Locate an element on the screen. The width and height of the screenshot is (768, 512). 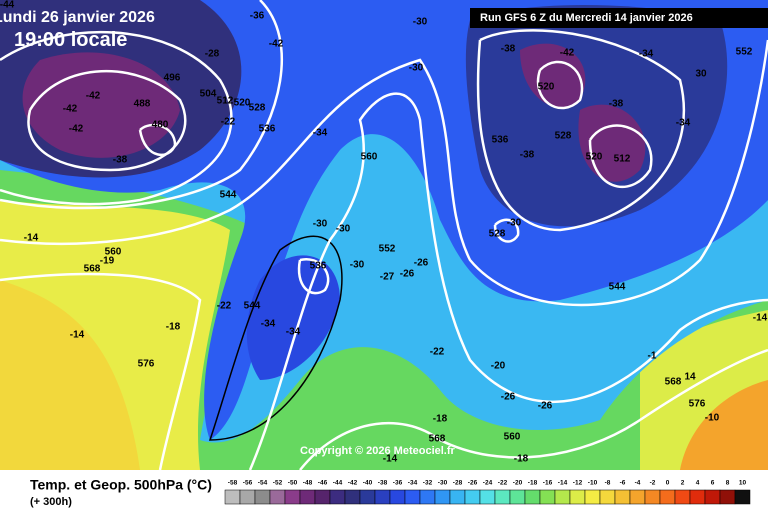
legend-label: -38 is located at coordinates (383, 483).